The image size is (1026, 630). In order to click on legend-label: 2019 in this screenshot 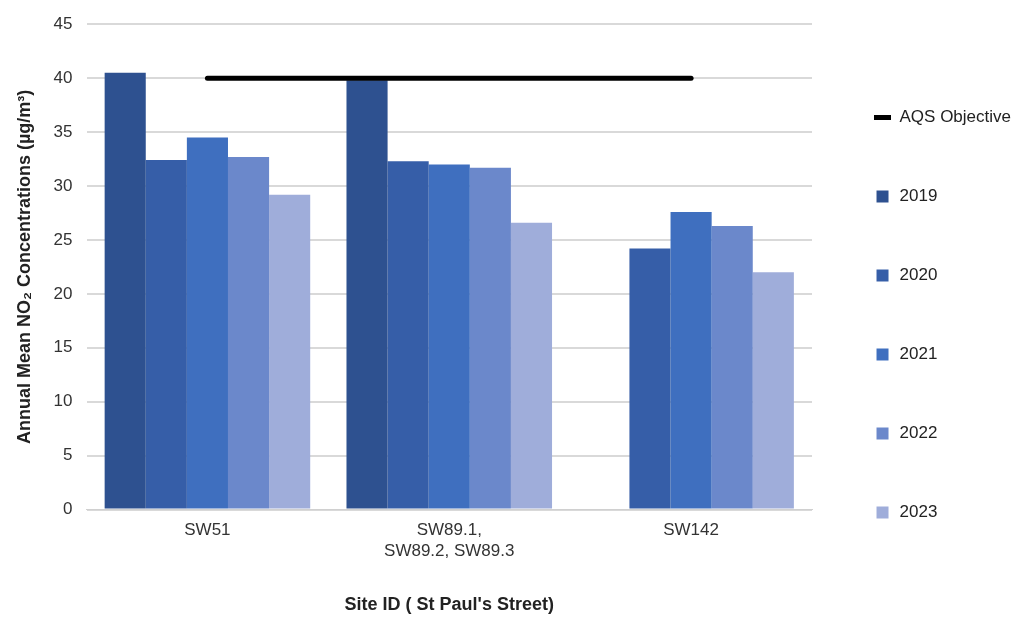, I will do `click(918, 196)`.